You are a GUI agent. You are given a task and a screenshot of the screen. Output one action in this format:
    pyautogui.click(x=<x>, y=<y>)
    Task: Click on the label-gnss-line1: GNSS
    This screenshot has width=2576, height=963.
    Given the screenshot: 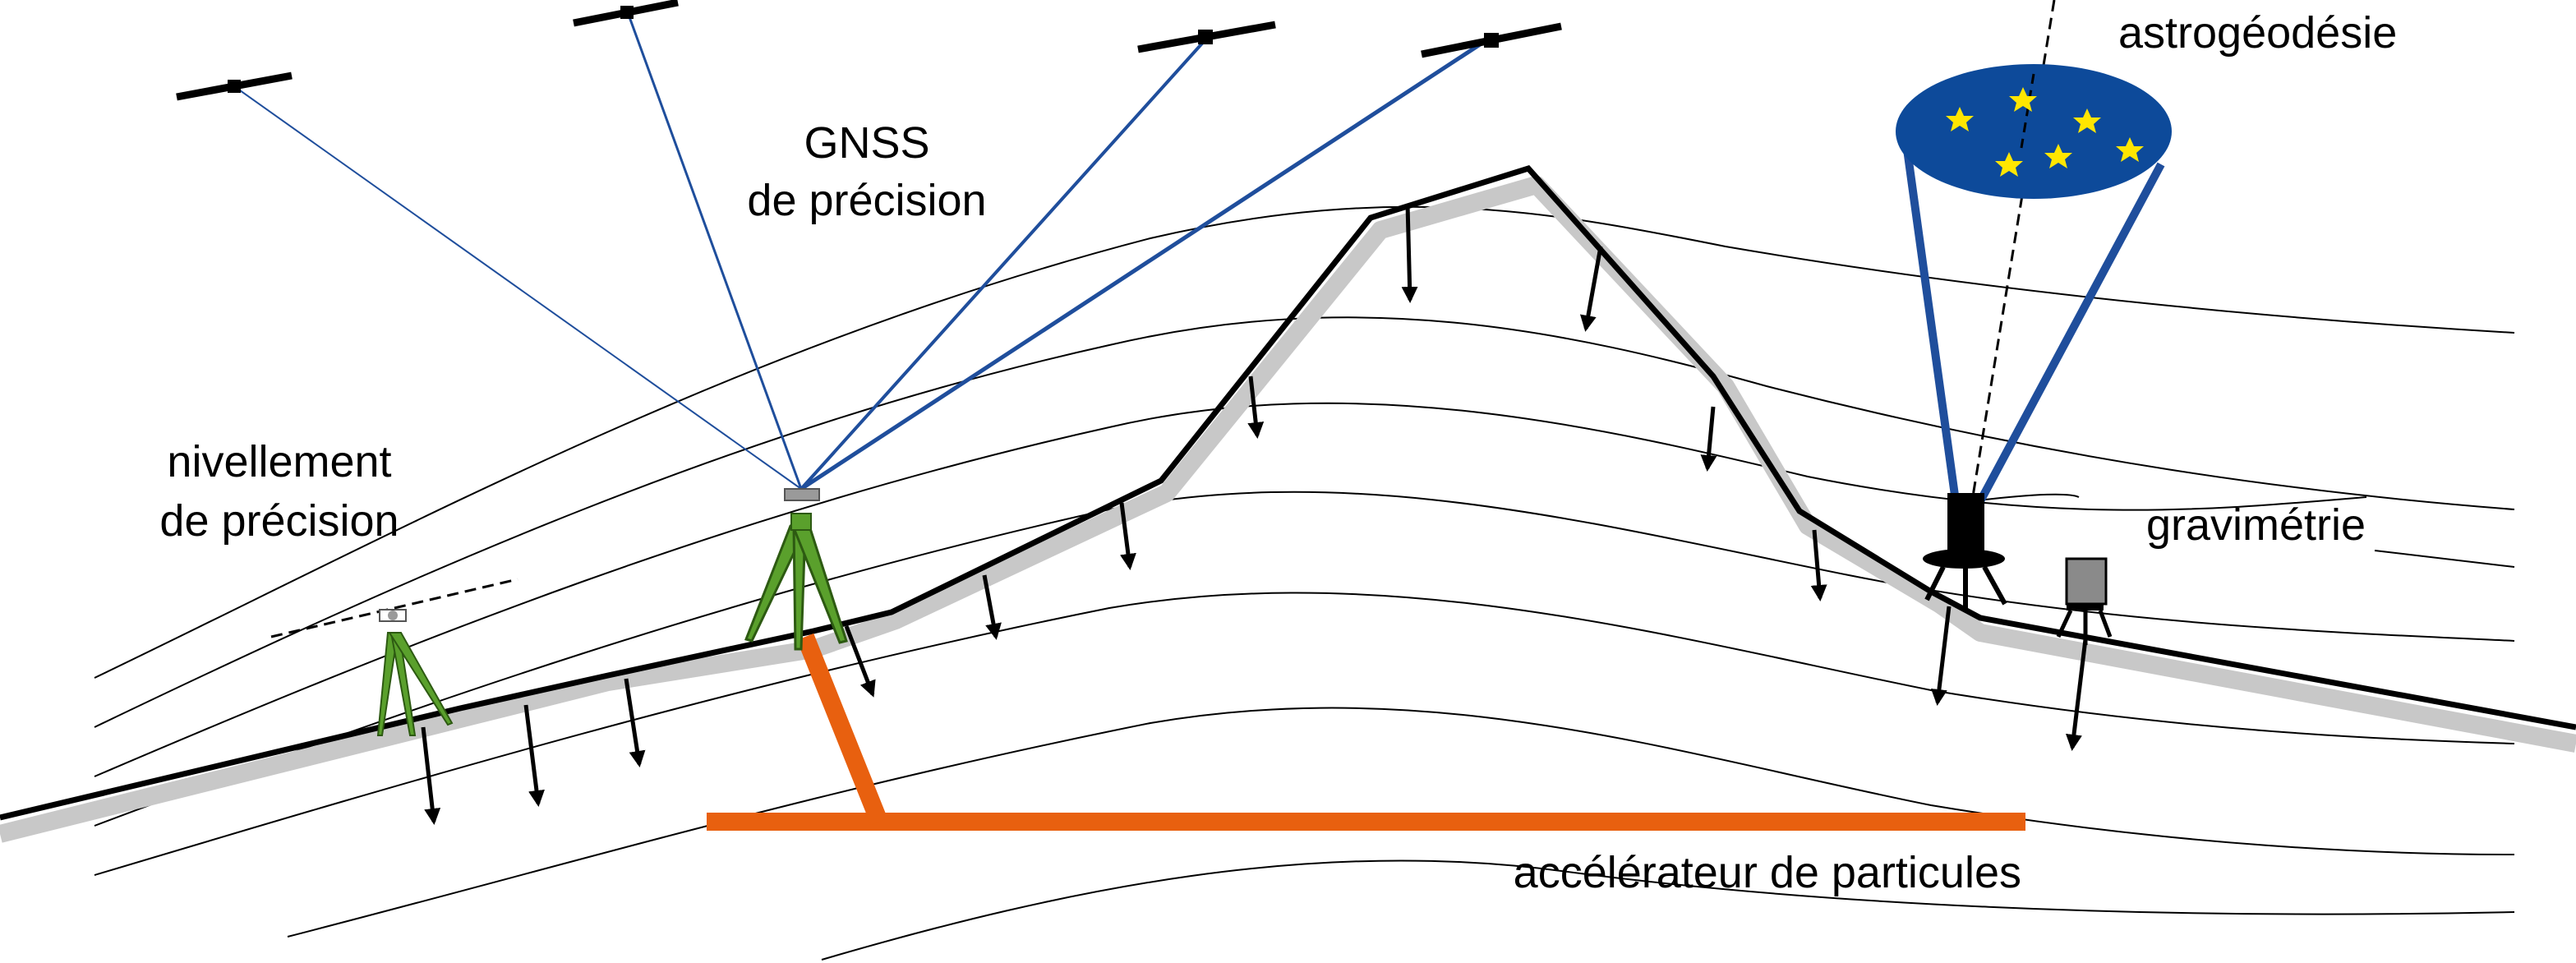 What is the action you would take?
    pyautogui.click(x=866, y=143)
    